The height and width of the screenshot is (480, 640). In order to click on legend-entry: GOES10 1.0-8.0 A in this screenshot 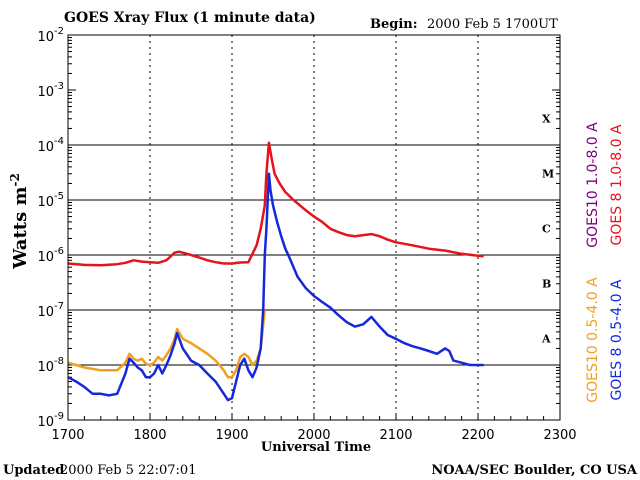, I will do `click(593, 185)`.